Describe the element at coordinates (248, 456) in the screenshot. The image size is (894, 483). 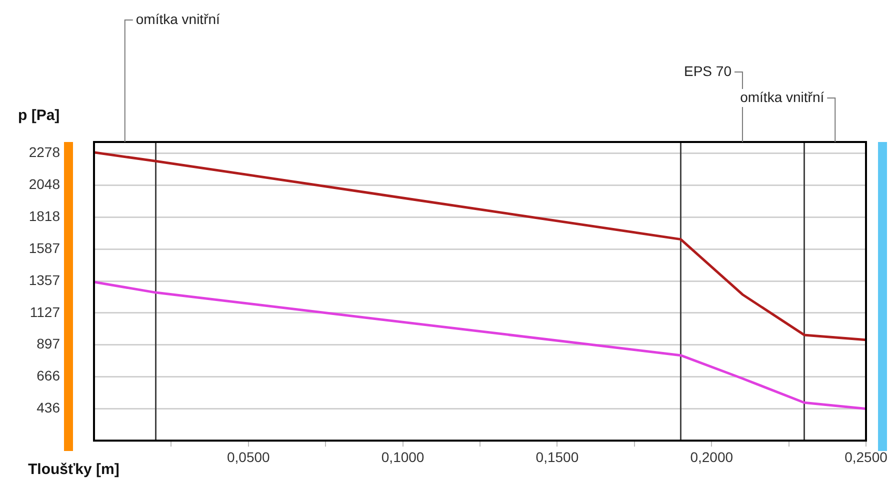
I see `x-tick-label: 0,0500` at that location.